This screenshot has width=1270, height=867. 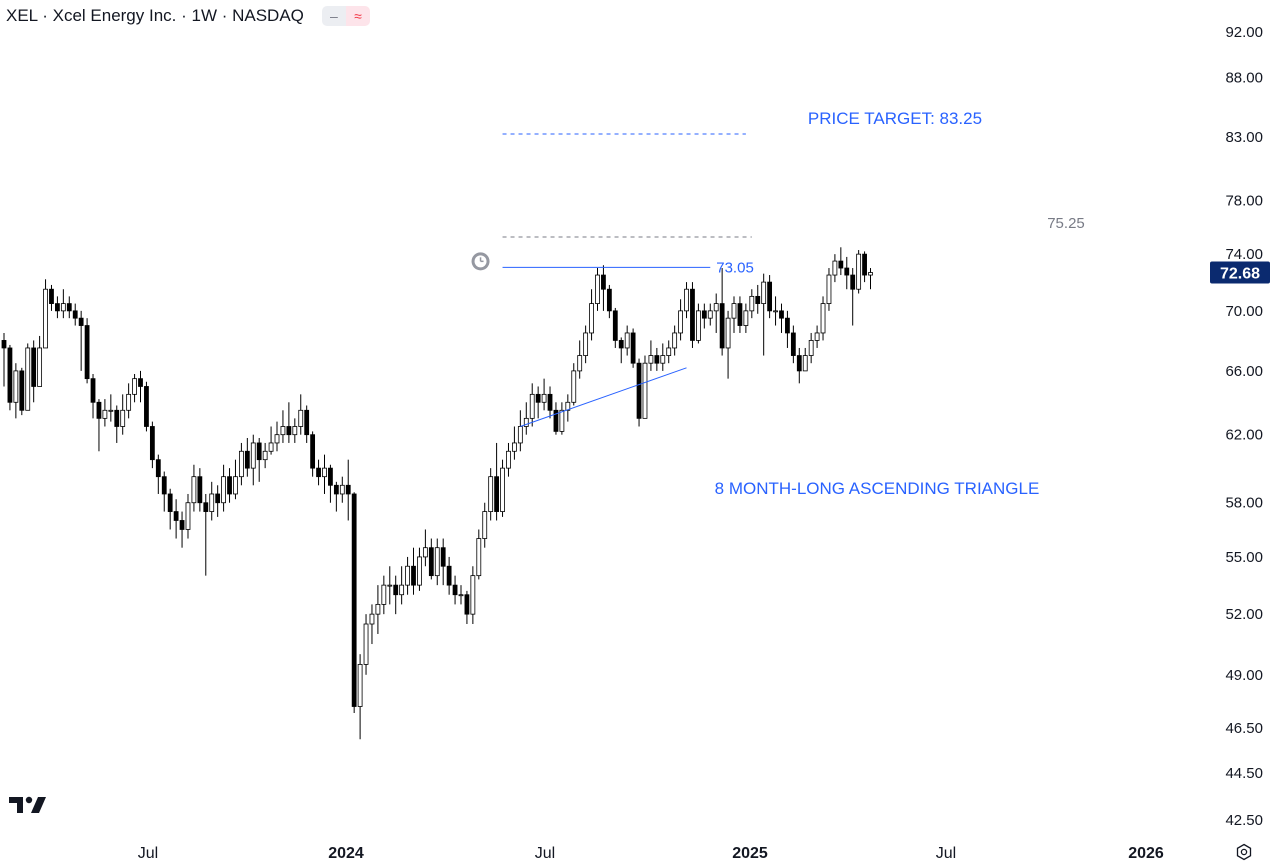 What do you see at coordinates (333, 16) in the screenshot?
I see `collapse-badge: –` at bounding box center [333, 16].